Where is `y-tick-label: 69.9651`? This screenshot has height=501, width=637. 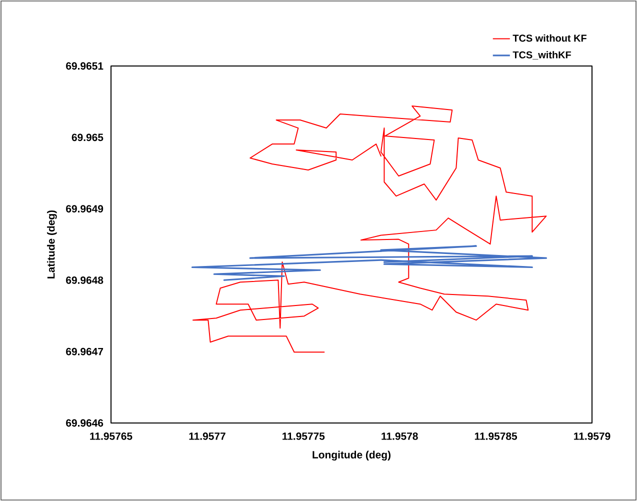 y-tick-label: 69.9651 is located at coordinates (85, 66).